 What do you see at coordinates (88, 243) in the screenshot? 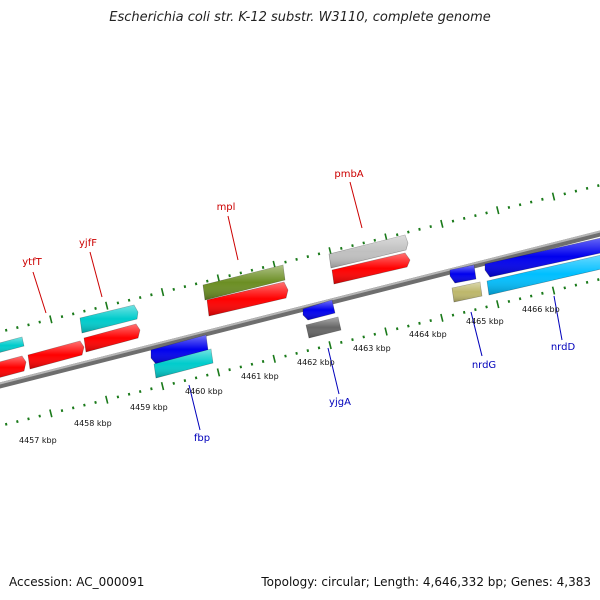
I see `gene-label-yjfF: yjfF` at bounding box center [88, 243].